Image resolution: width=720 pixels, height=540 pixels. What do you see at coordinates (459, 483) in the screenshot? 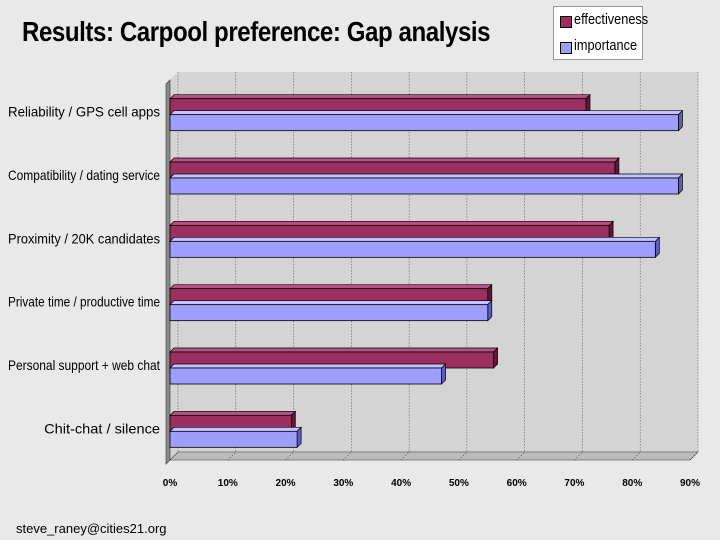
I see `x-tick-label: 50%` at bounding box center [459, 483].